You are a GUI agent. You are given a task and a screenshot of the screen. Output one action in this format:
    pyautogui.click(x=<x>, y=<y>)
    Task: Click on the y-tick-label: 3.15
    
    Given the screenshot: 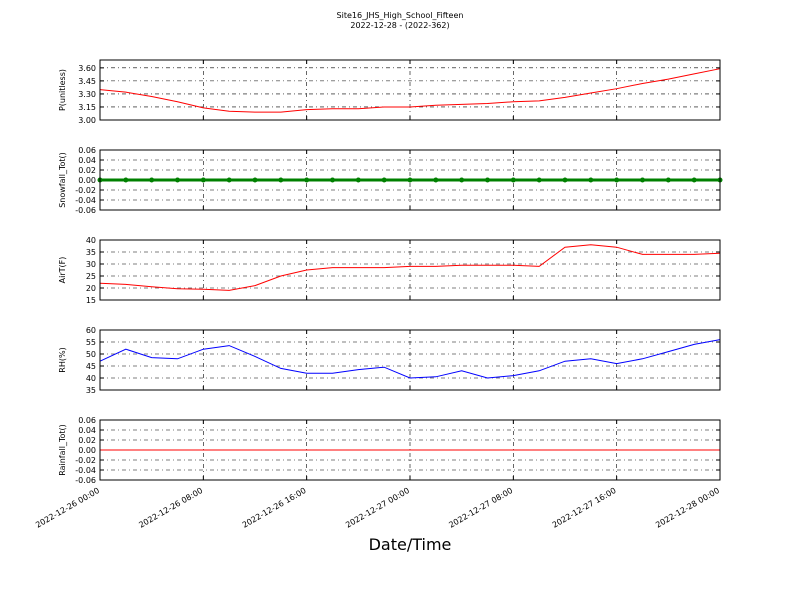 What is the action you would take?
    pyautogui.click(x=87, y=107)
    